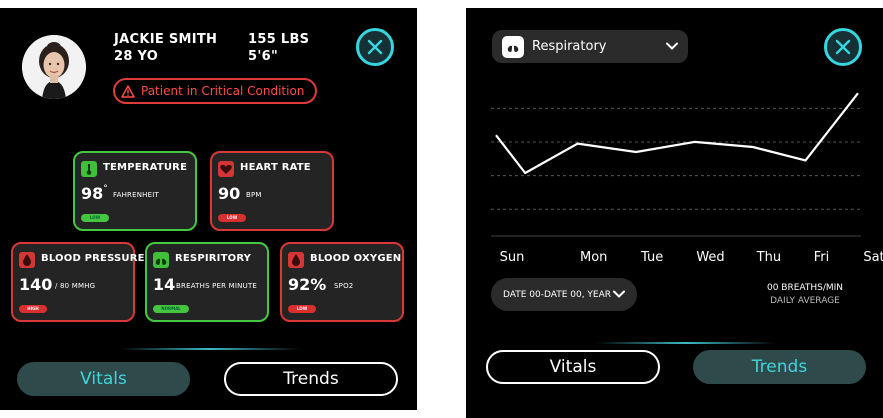 This screenshot has height=418, width=883. What do you see at coordinates (33, 309) in the screenshot?
I see `status-badge: HIGH` at bounding box center [33, 309].